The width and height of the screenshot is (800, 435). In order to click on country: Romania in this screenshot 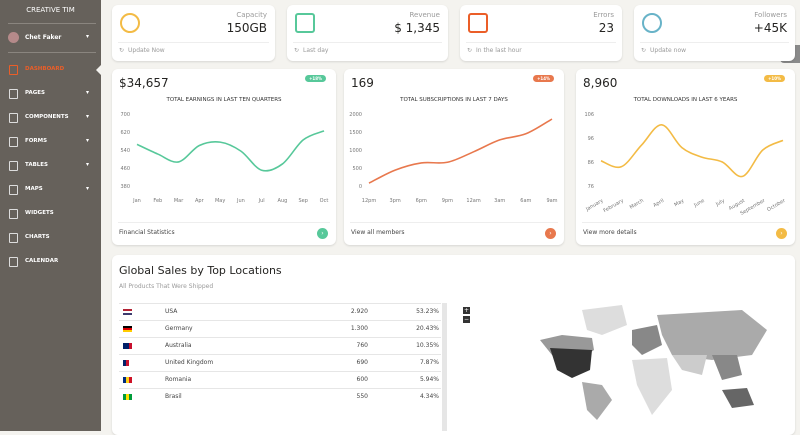, I will do `click(178, 379)`.